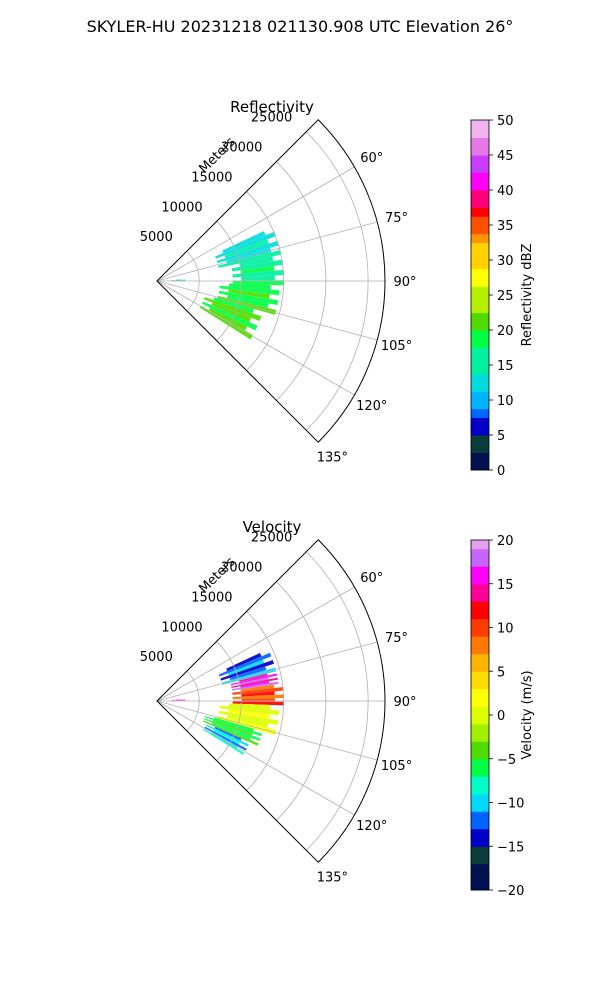 The image size is (600, 1000). What do you see at coordinates (505, 629) in the screenshot?
I see `velocity-colorbar-tick-label: 10` at bounding box center [505, 629].